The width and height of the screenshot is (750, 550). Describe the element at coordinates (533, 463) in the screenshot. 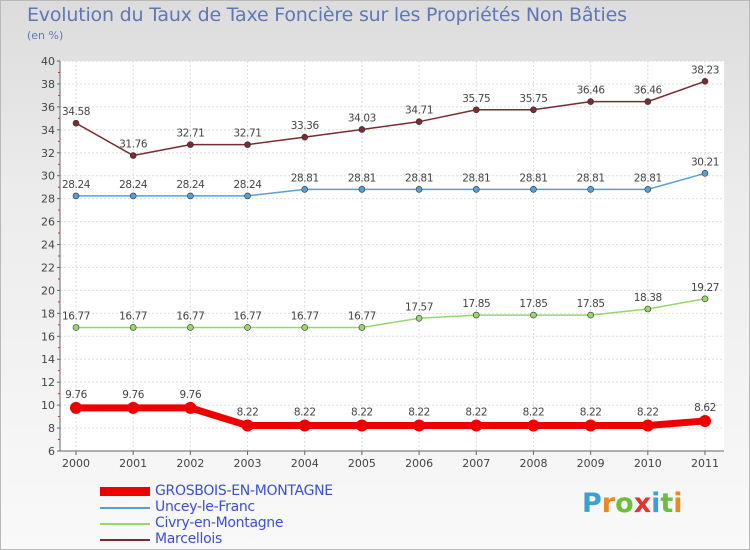

I see `x-tick-label: 2008` at that location.